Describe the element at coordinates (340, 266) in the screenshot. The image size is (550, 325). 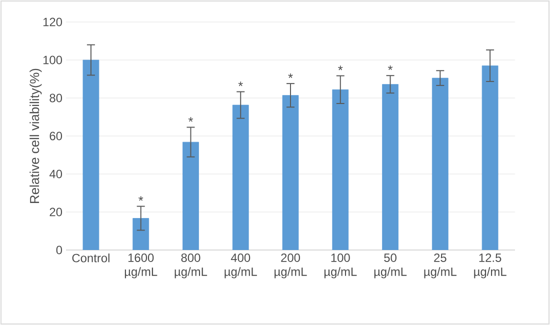
I see `x-tick-label: 100 µg/mL` at that location.